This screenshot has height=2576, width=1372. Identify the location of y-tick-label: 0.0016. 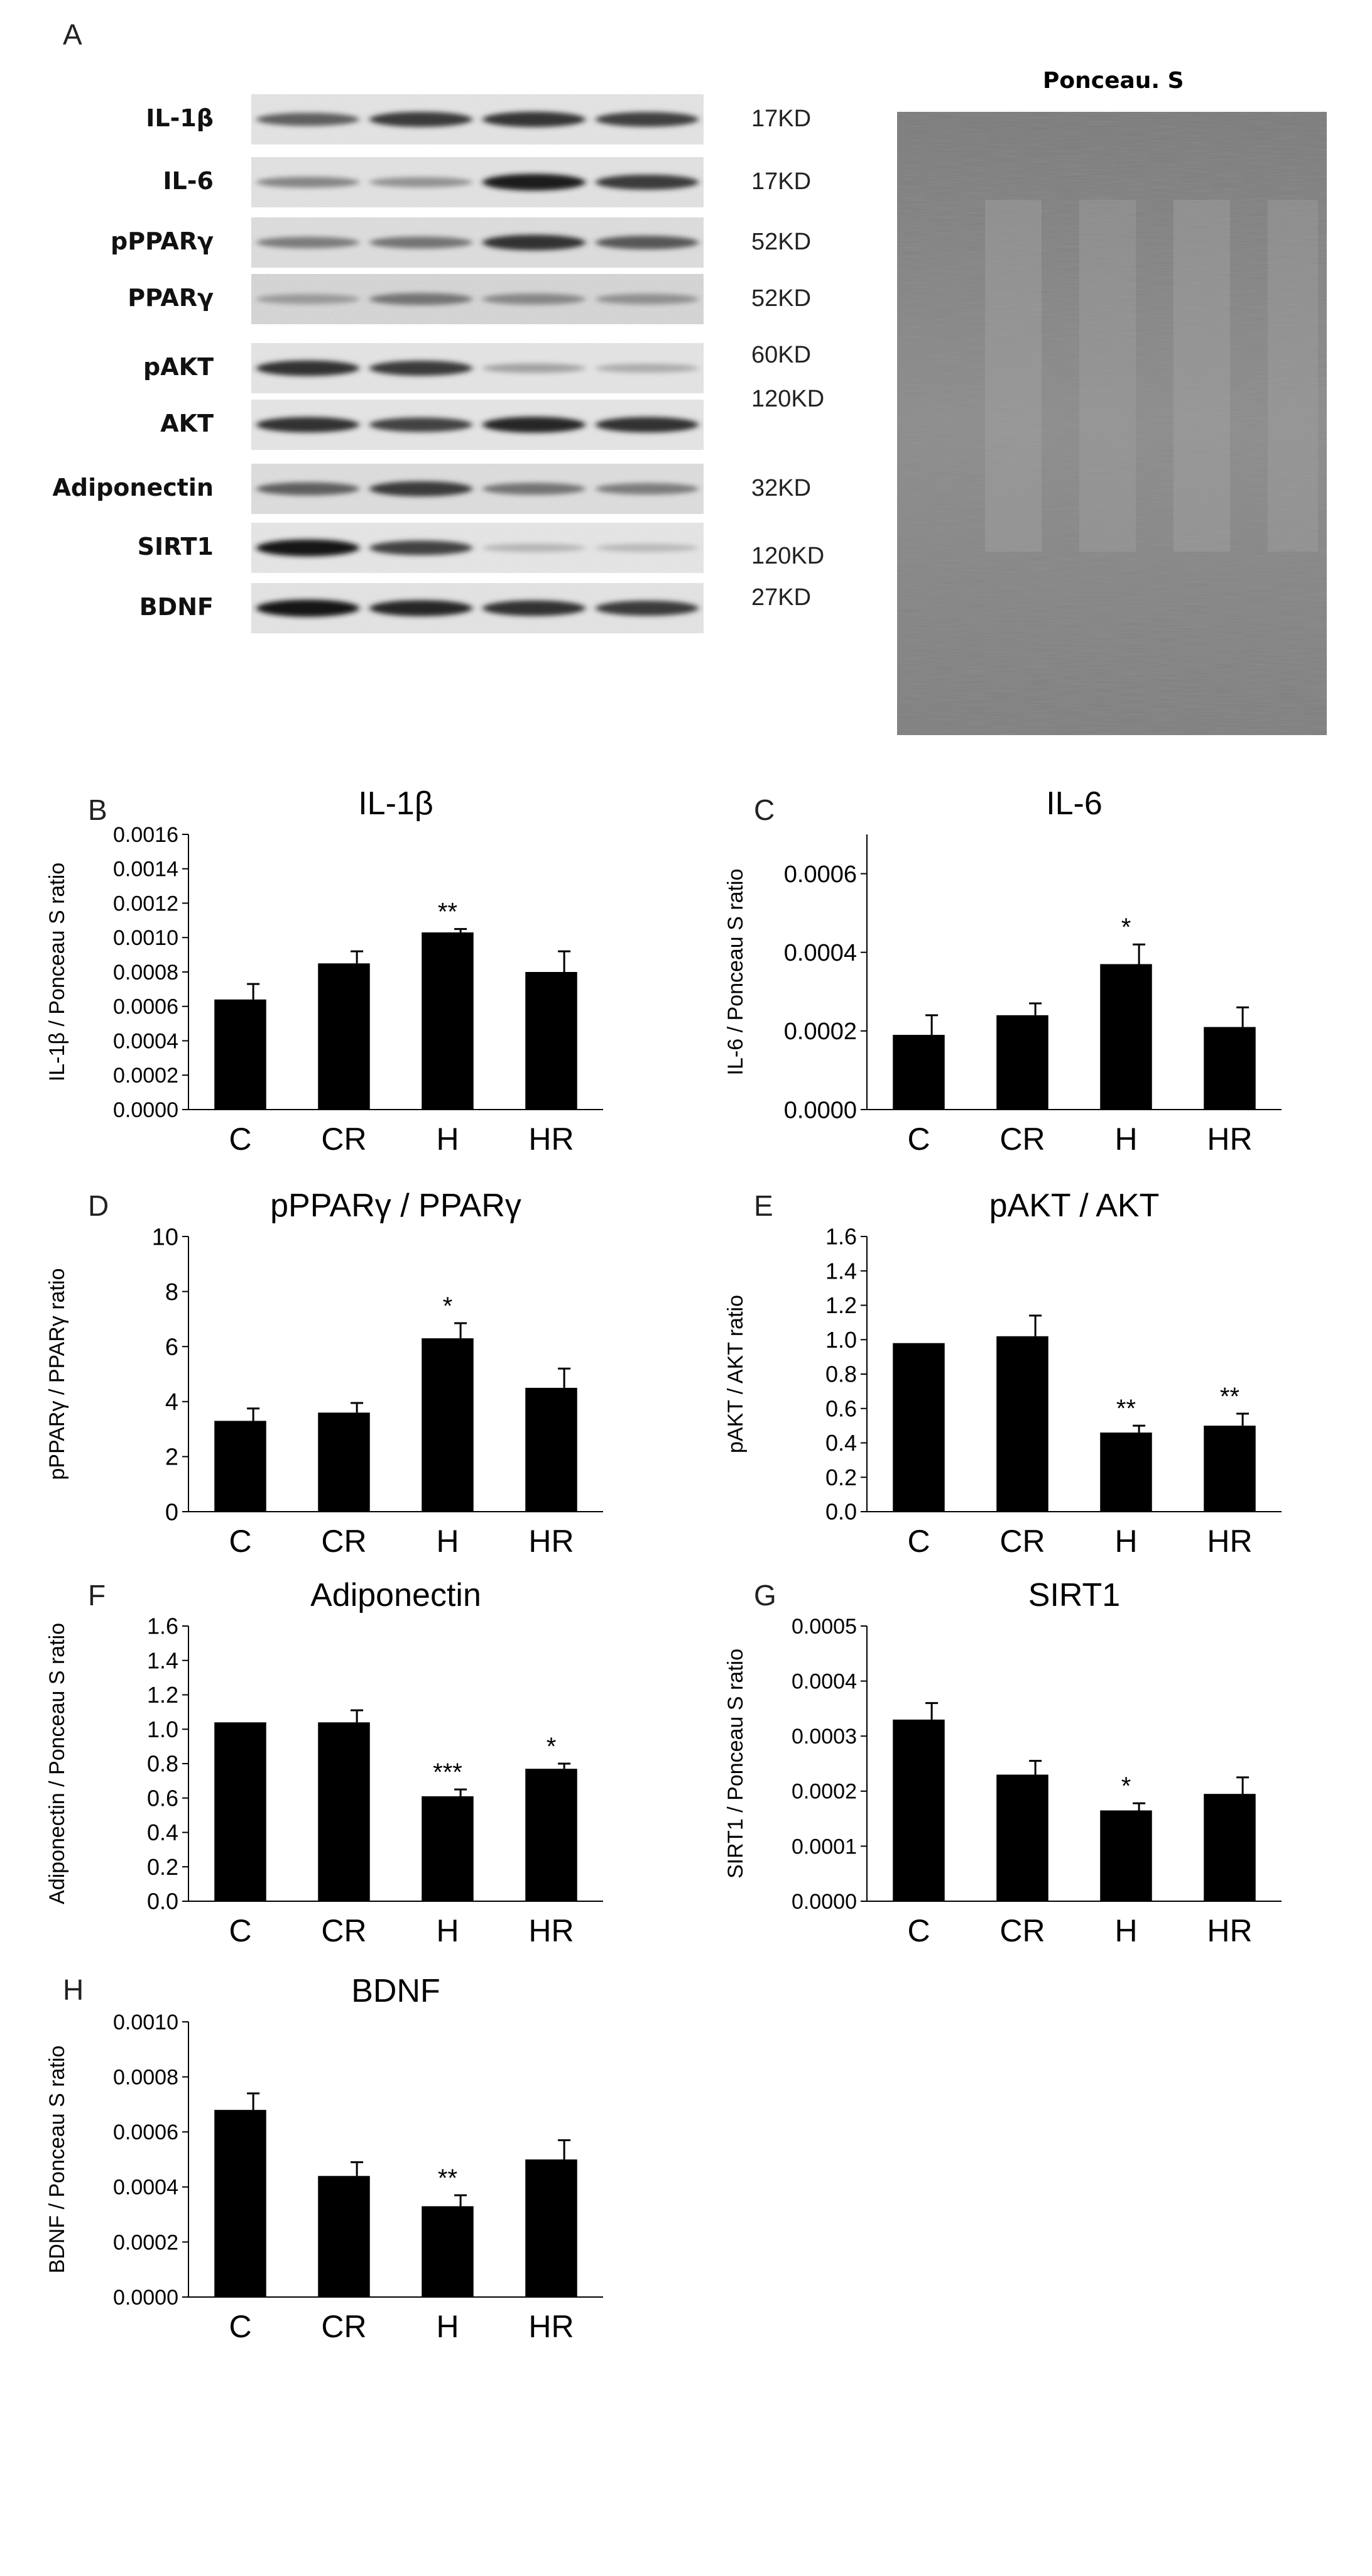
(145, 835).